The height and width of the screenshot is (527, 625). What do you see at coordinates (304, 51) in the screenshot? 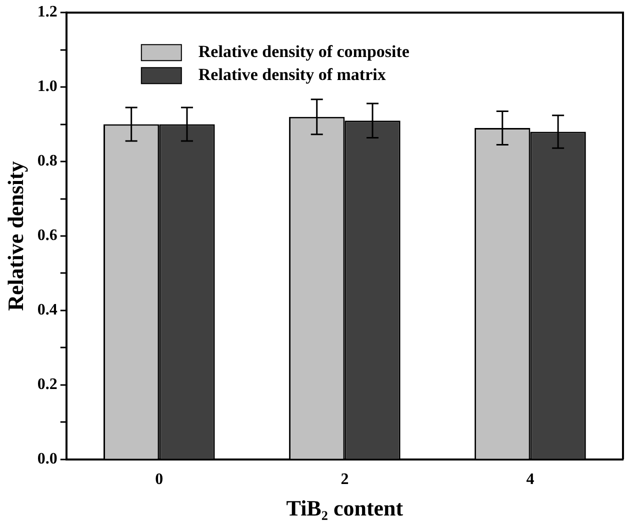
I see `legend-label: Relative density of composite` at bounding box center [304, 51].